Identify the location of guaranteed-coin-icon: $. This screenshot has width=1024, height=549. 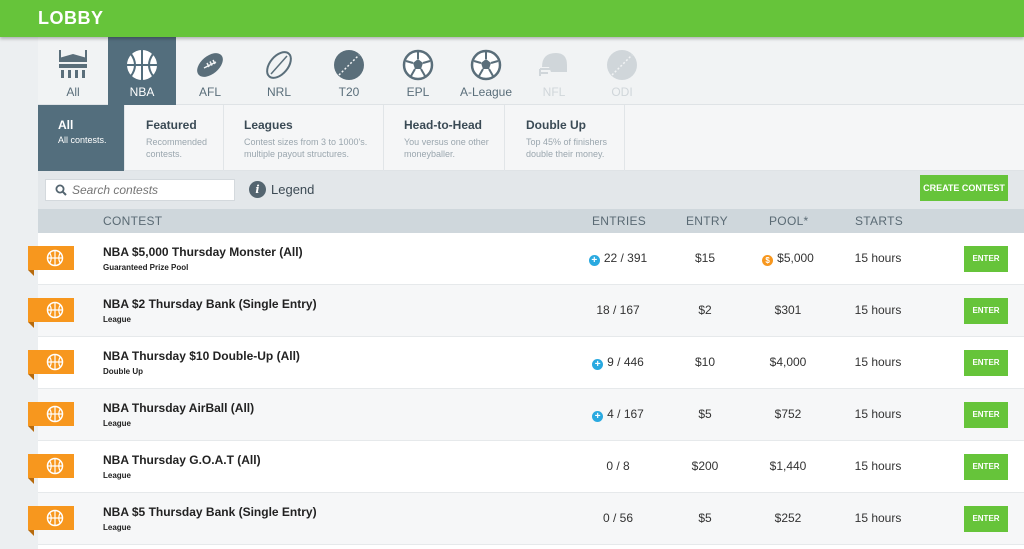
(768, 260).